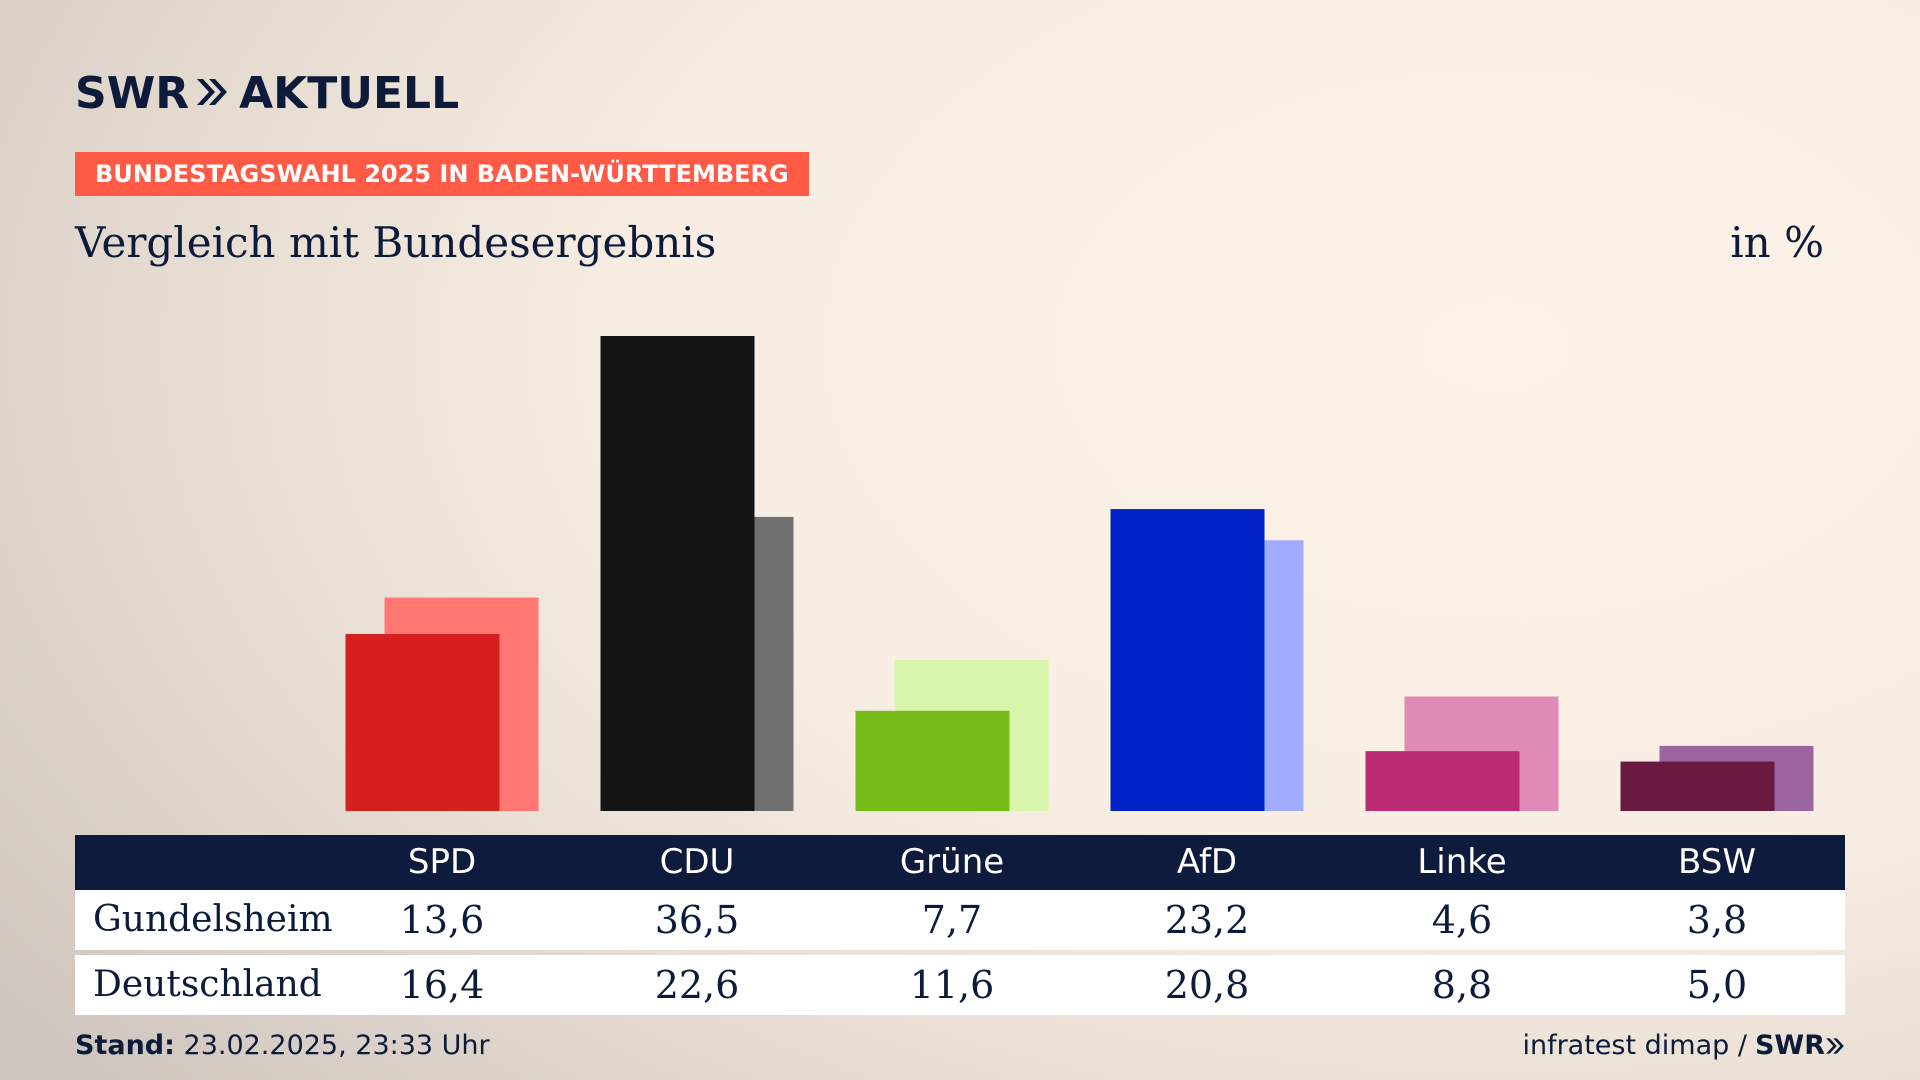 The image size is (1920, 1080). What do you see at coordinates (132, 93) in the screenshot?
I see `logo-swr: SWR` at bounding box center [132, 93].